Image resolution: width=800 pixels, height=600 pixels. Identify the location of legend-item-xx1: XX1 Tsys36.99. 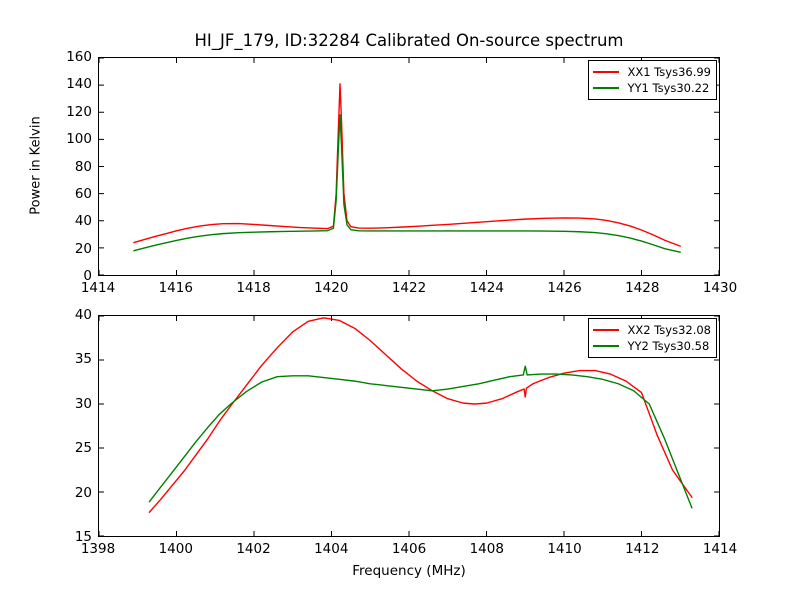
(652, 72).